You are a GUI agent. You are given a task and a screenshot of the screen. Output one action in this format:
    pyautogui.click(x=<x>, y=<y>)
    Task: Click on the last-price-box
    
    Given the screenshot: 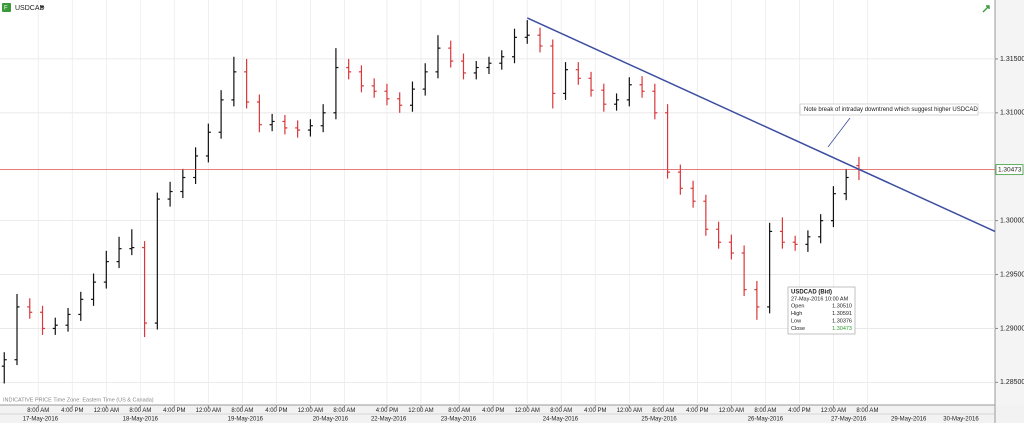 What is the action you would take?
    pyautogui.click(x=1009, y=170)
    